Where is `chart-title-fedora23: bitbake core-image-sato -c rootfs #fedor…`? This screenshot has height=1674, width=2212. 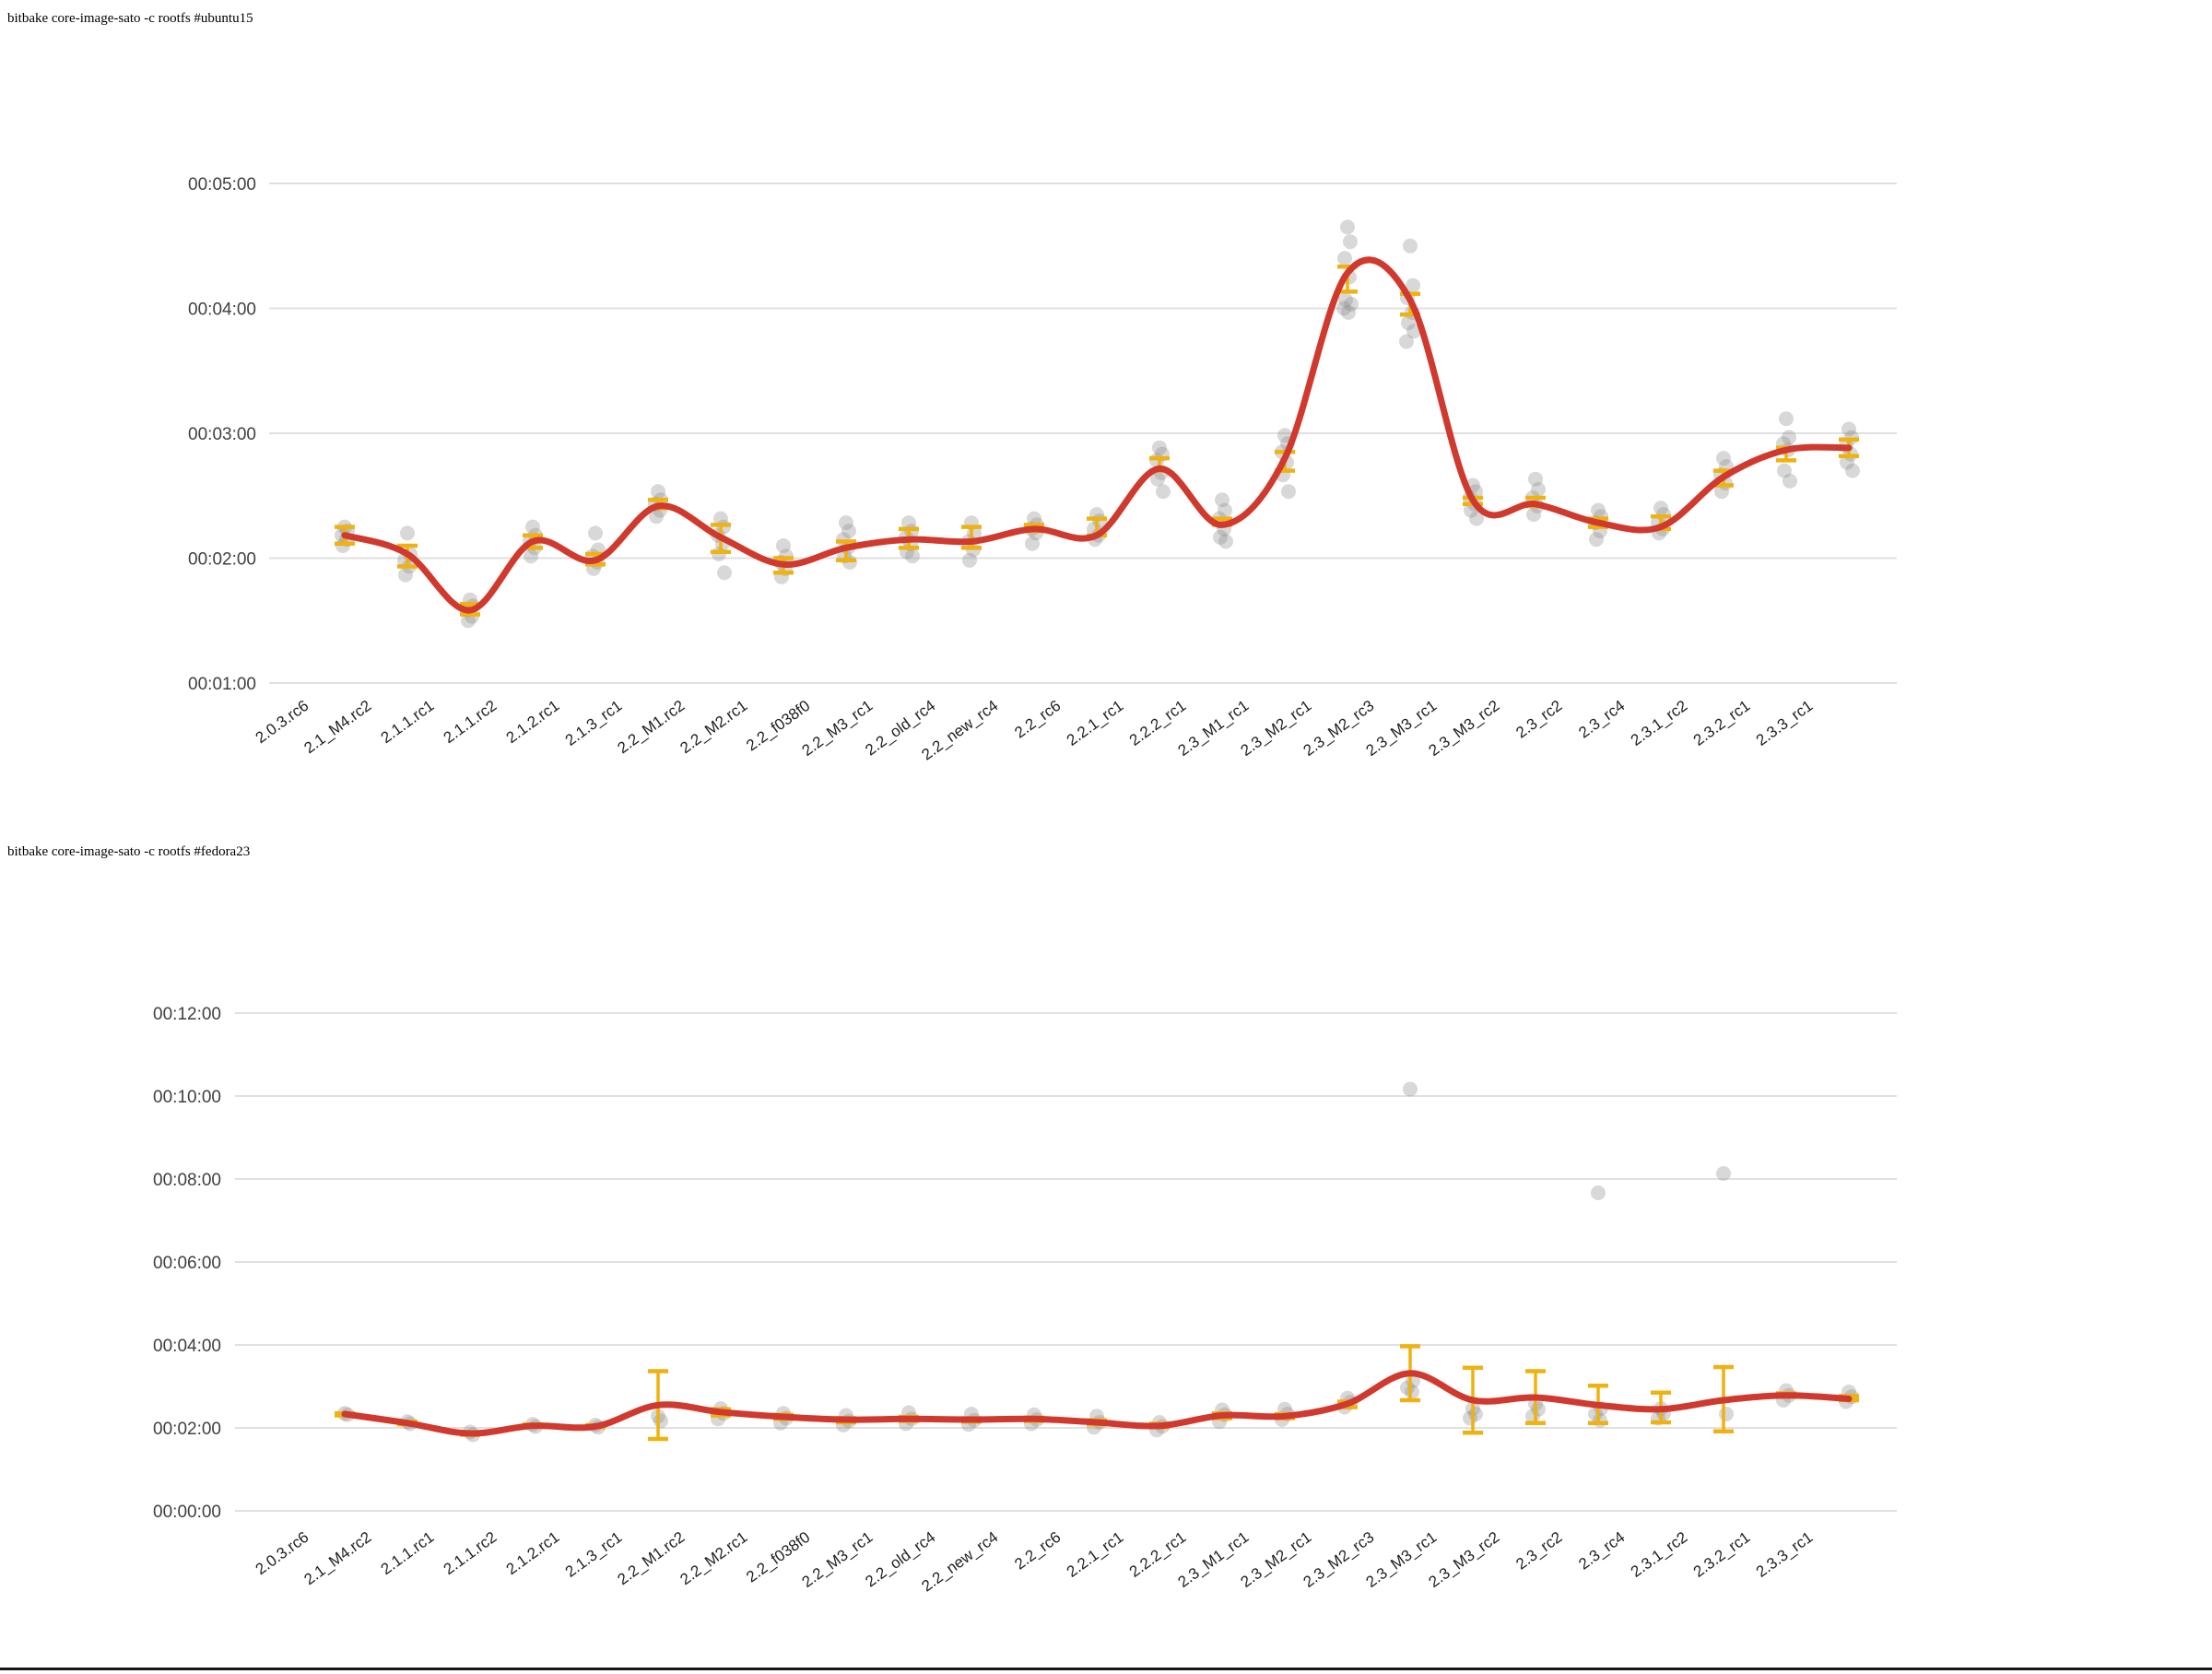
chart-title-fedora23: bitbake core-image-sato -c rootfs #fedor… is located at coordinates (129, 851).